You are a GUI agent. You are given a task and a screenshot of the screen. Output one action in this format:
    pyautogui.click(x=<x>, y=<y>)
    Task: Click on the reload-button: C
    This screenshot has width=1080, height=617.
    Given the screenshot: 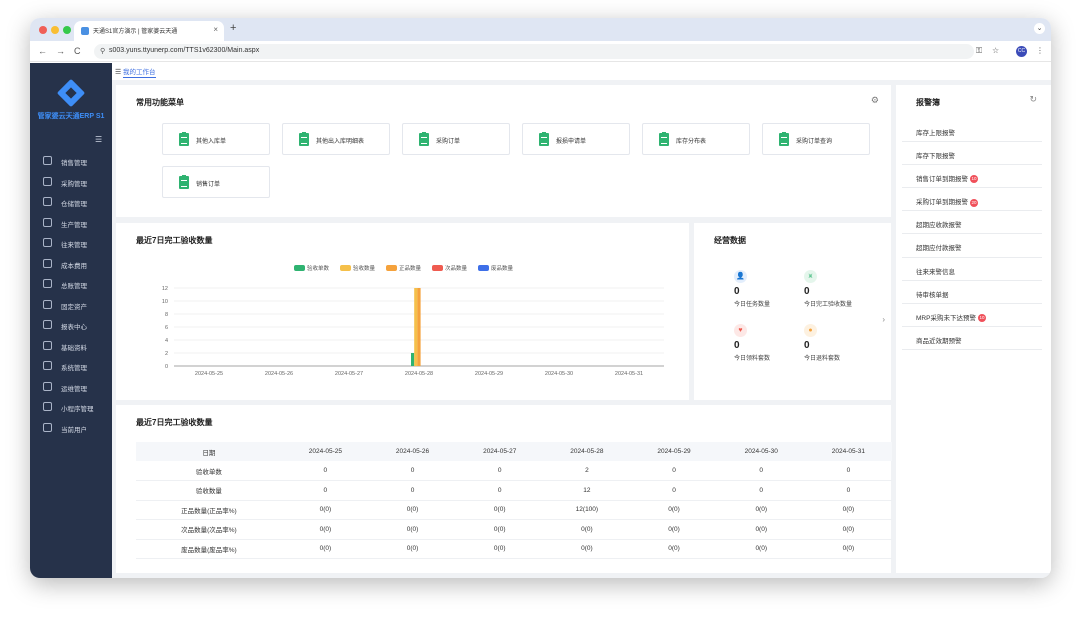 What is the action you would take?
    pyautogui.click(x=77, y=51)
    